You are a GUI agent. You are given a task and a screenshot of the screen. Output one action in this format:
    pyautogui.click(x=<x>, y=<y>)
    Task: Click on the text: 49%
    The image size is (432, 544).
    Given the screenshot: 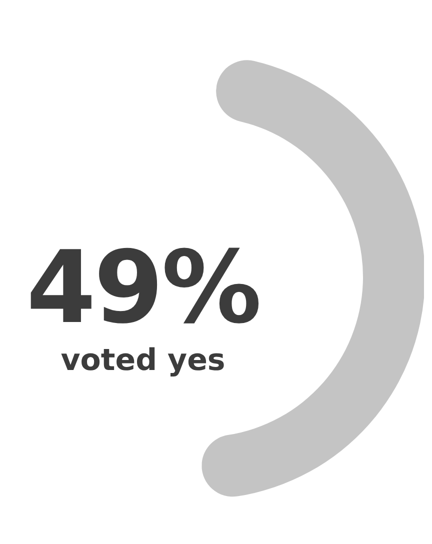 What is the action you would take?
    pyautogui.click(x=143, y=287)
    